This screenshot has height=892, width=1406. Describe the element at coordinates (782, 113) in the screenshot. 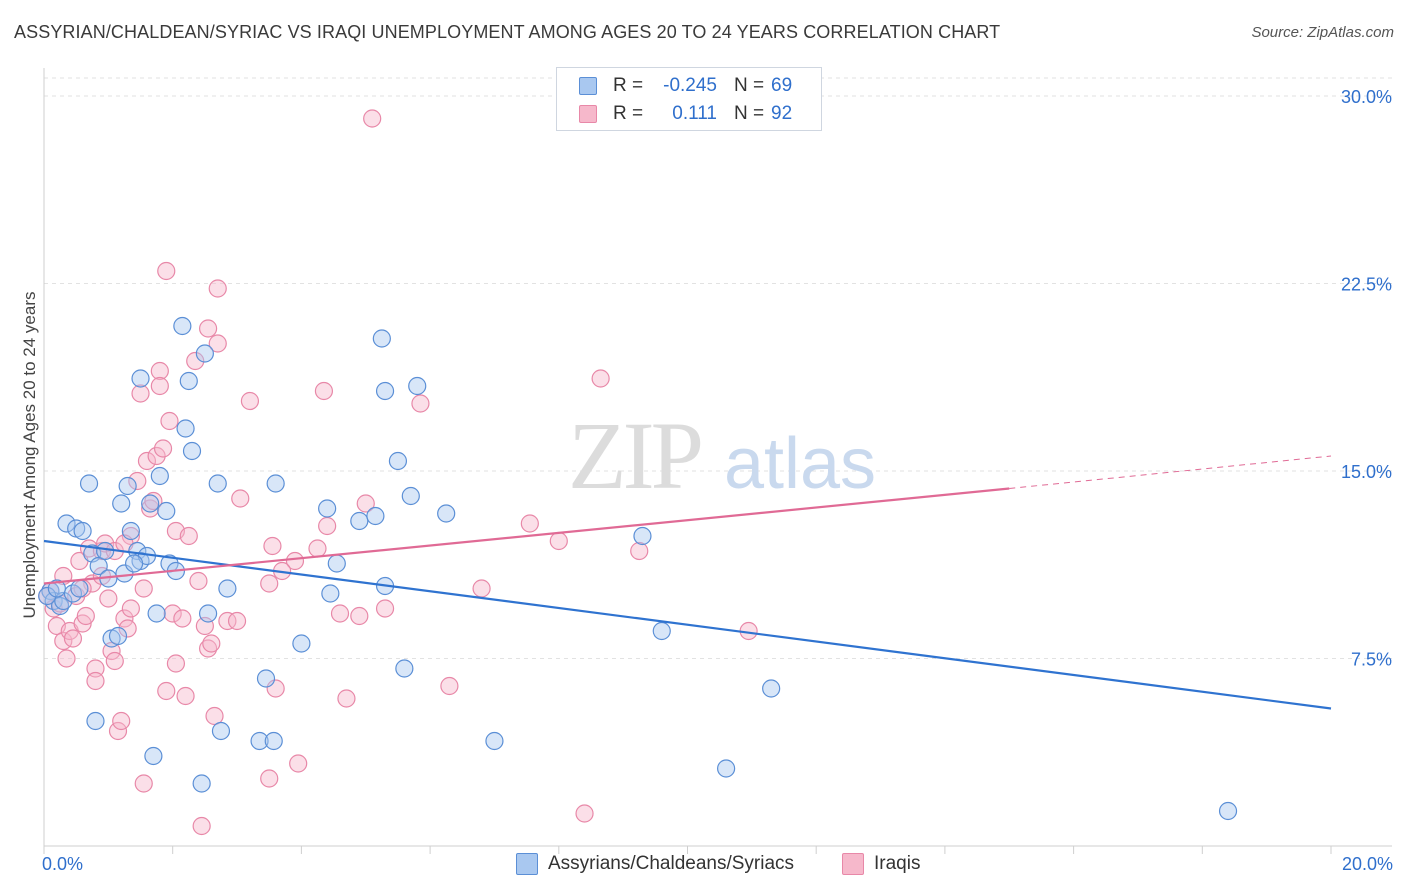

I see `stats-n-value: 92` at that location.